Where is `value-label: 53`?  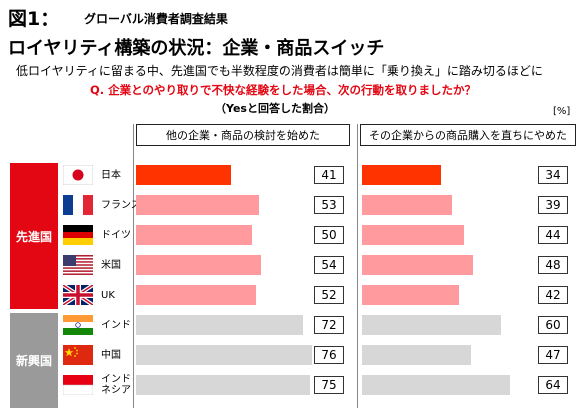
value-label: 53 is located at coordinates (329, 205).